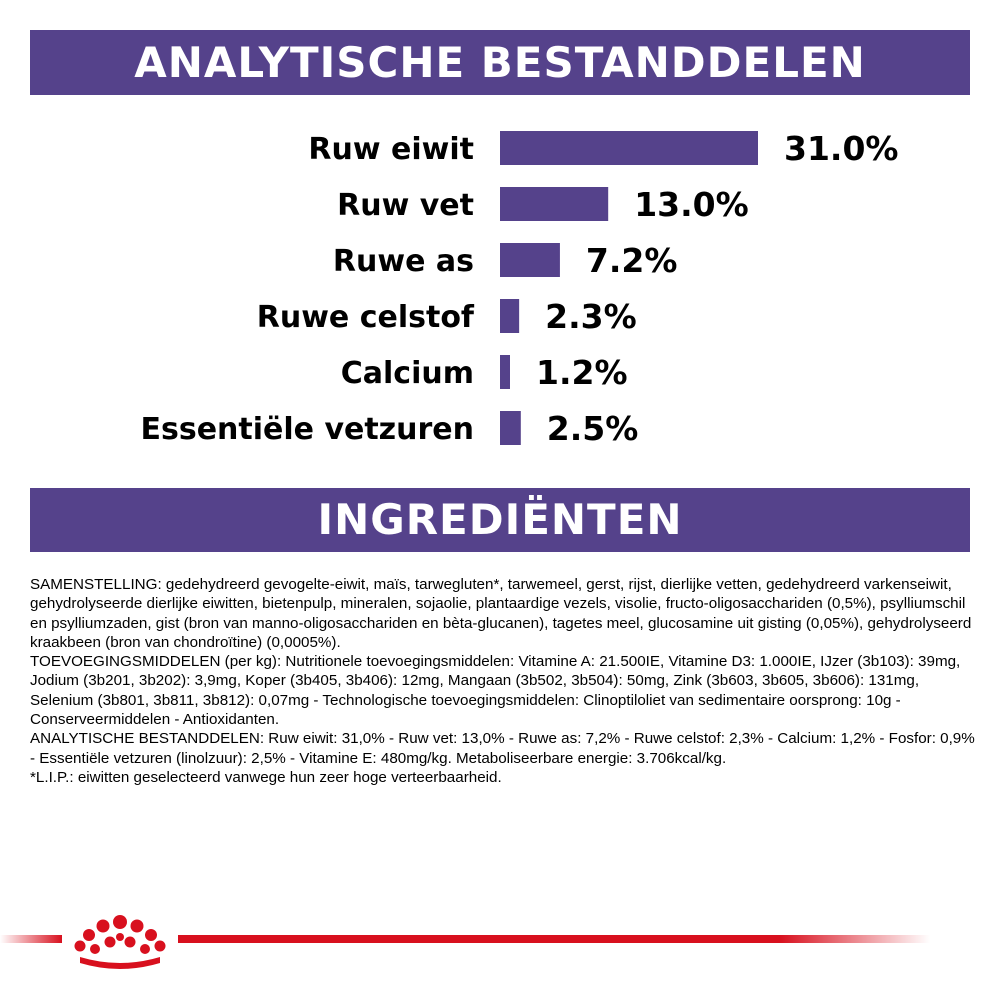 The width and height of the screenshot is (1000, 1000). I want to click on crown-icon, so click(120, 942).